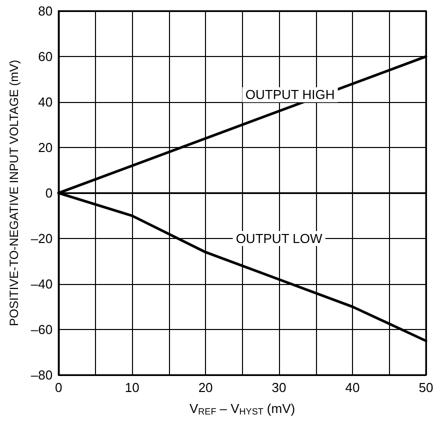  Describe the element at coordinates (426, 387) in the screenshot. I see `x-tick-label: 50` at that location.